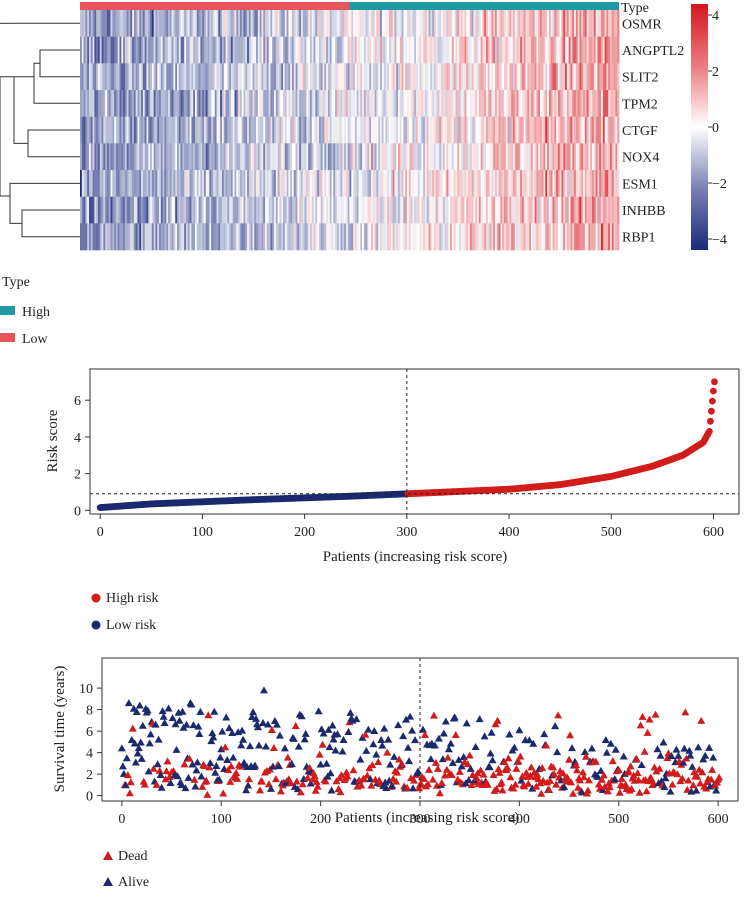  What do you see at coordinates (35, 339) in the screenshot?
I see `legend-label-low: Low` at bounding box center [35, 339].